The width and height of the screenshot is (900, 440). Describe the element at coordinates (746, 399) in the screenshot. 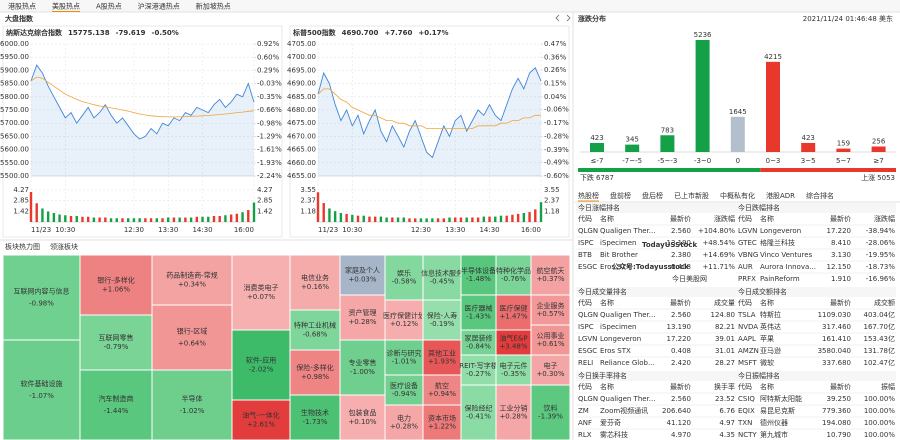

I see `table-cell: CSIQ` at that location.